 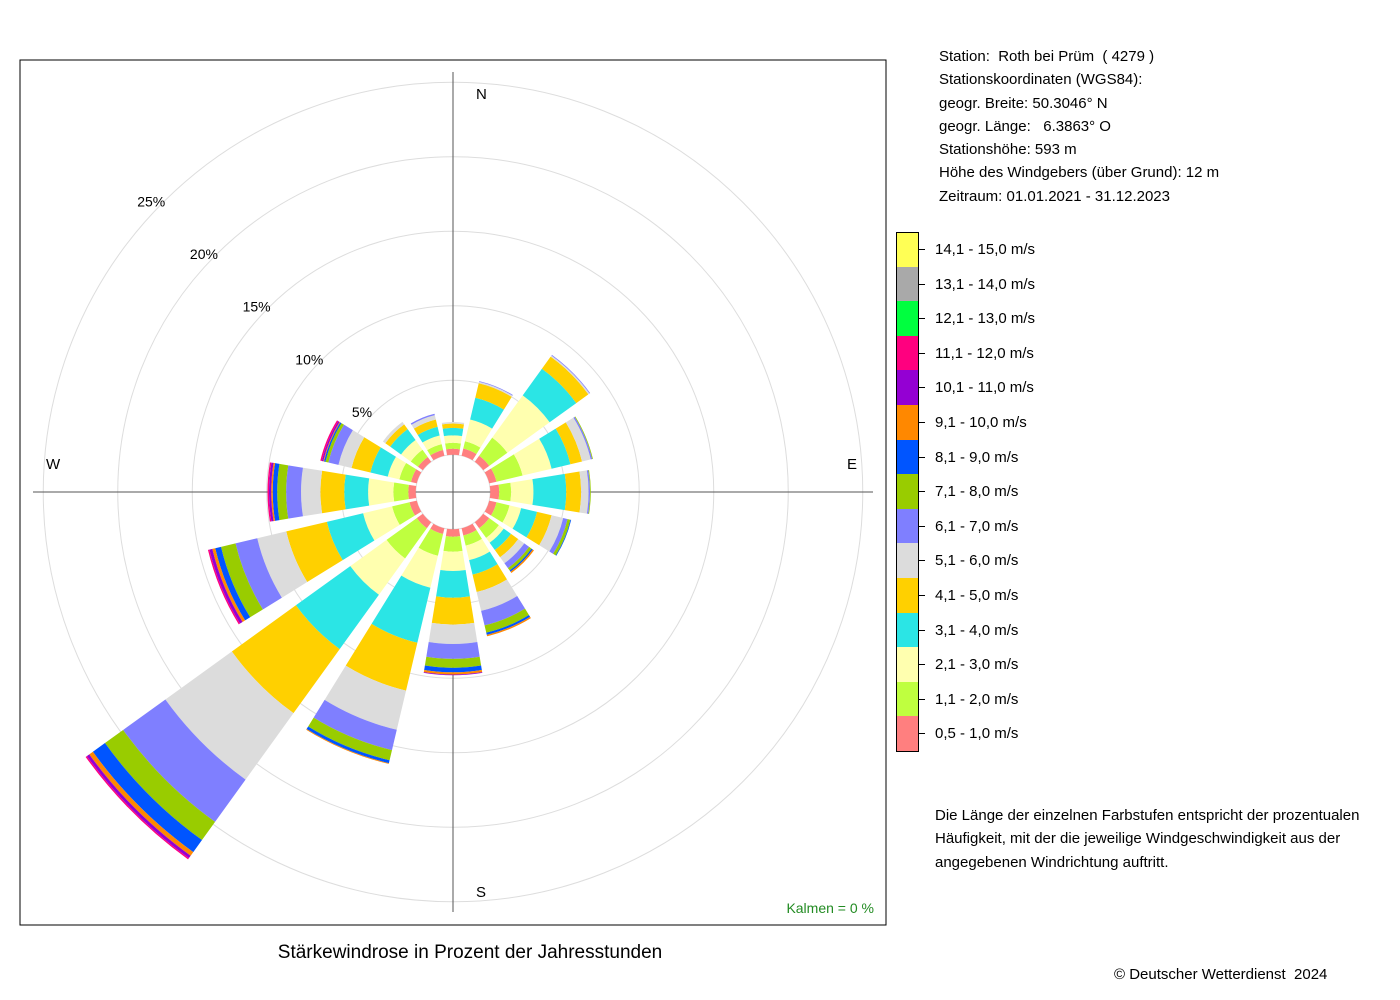 What do you see at coordinates (985, 284) in the screenshot?
I see `legend-label: 13,1 - 14,0 m/s` at bounding box center [985, 284].